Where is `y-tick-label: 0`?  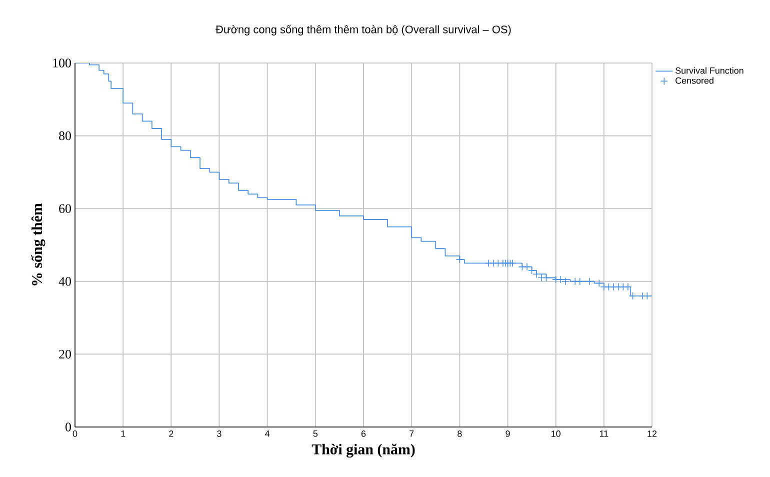 y-tick-label: 0 is located at coordinates (68, 427).